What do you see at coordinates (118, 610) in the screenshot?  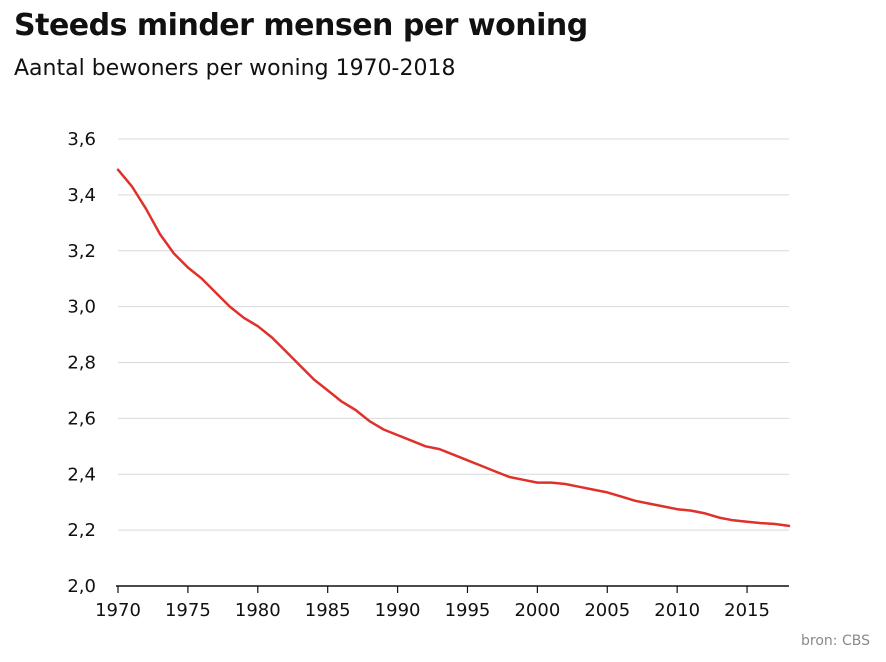 I see `x-tick-label: 1970` at bounding box center [118, 610].